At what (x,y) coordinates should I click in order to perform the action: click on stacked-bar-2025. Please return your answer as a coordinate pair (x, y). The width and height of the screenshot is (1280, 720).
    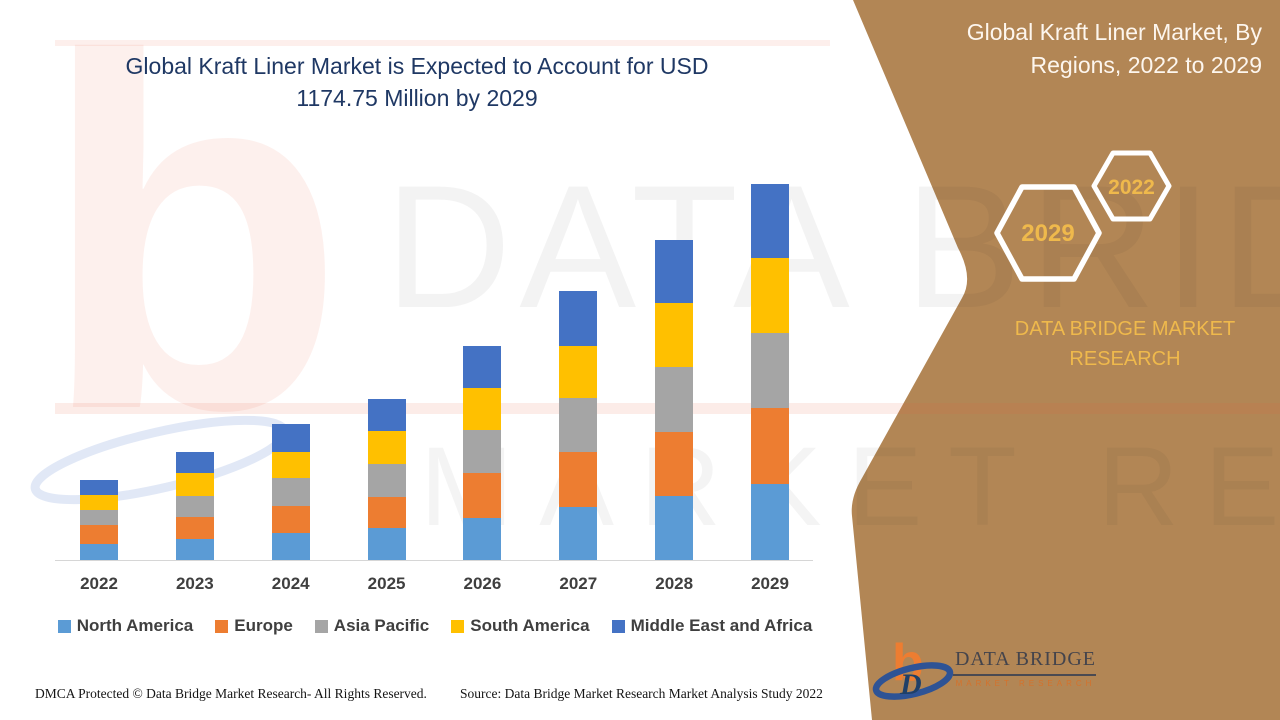
    Looking at the image, I should click on (386, 479).